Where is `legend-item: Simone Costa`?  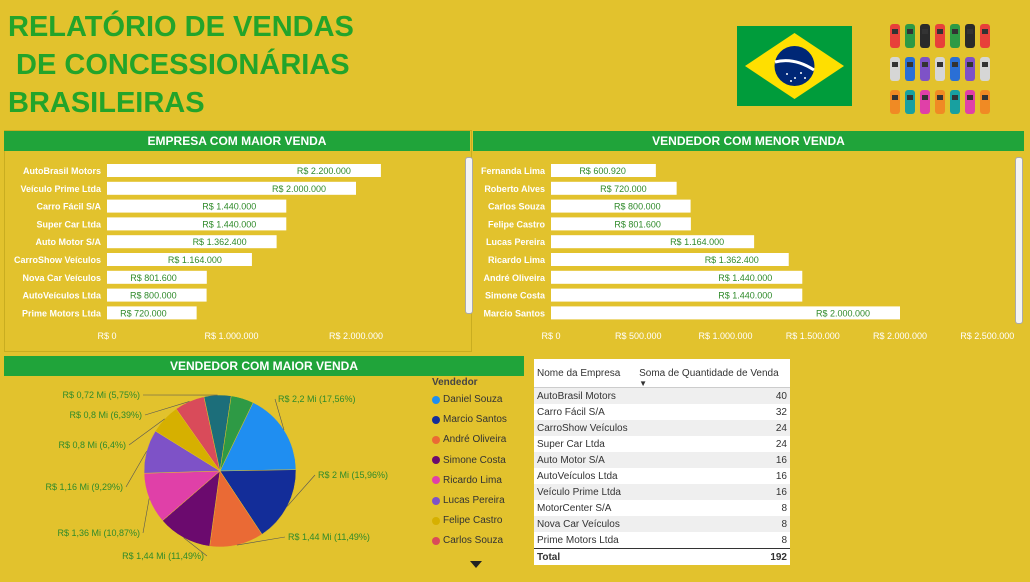 legend-item: Simone Costa is located at coordinates (469, 460).